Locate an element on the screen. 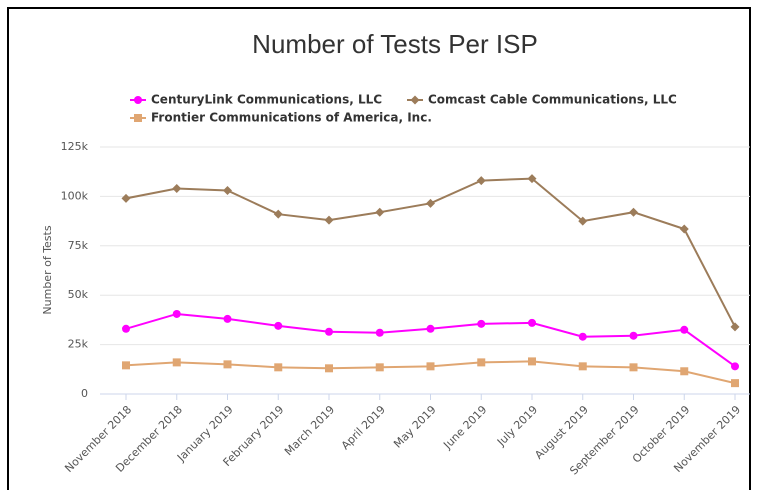 This screenshot has height=490, width=759. y-axis-label: Number of Tests is located at coordinates (47, 269).